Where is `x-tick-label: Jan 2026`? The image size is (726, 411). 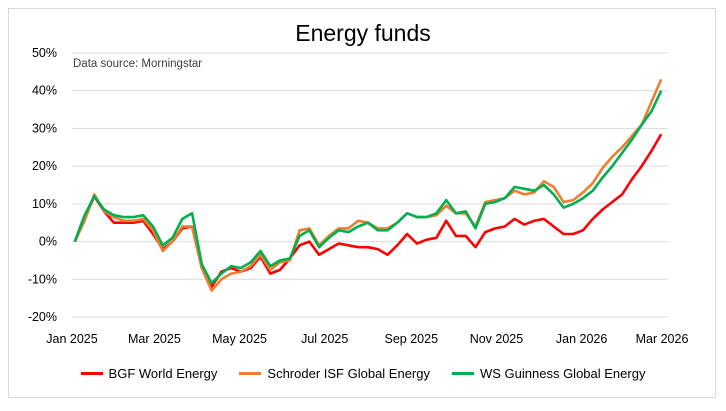
x-tick-label: Jan 2026 is located at coordinates (581, 339).